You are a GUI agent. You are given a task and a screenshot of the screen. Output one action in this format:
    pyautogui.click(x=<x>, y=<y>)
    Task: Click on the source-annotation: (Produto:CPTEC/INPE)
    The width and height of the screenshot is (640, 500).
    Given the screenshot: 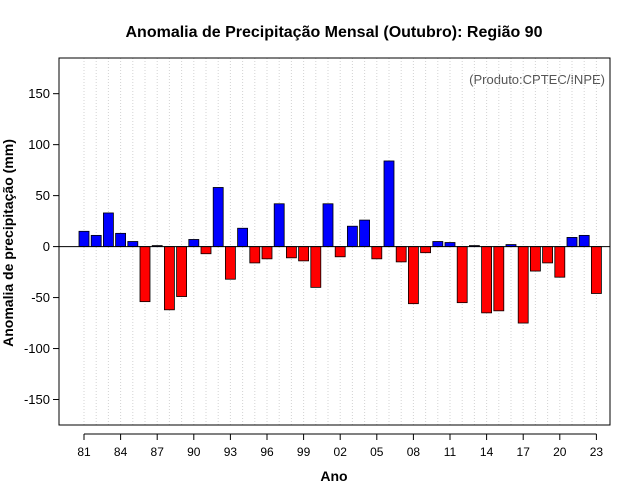 What is the action you would take?
    pyautogui.click(x=537, y=79)
    